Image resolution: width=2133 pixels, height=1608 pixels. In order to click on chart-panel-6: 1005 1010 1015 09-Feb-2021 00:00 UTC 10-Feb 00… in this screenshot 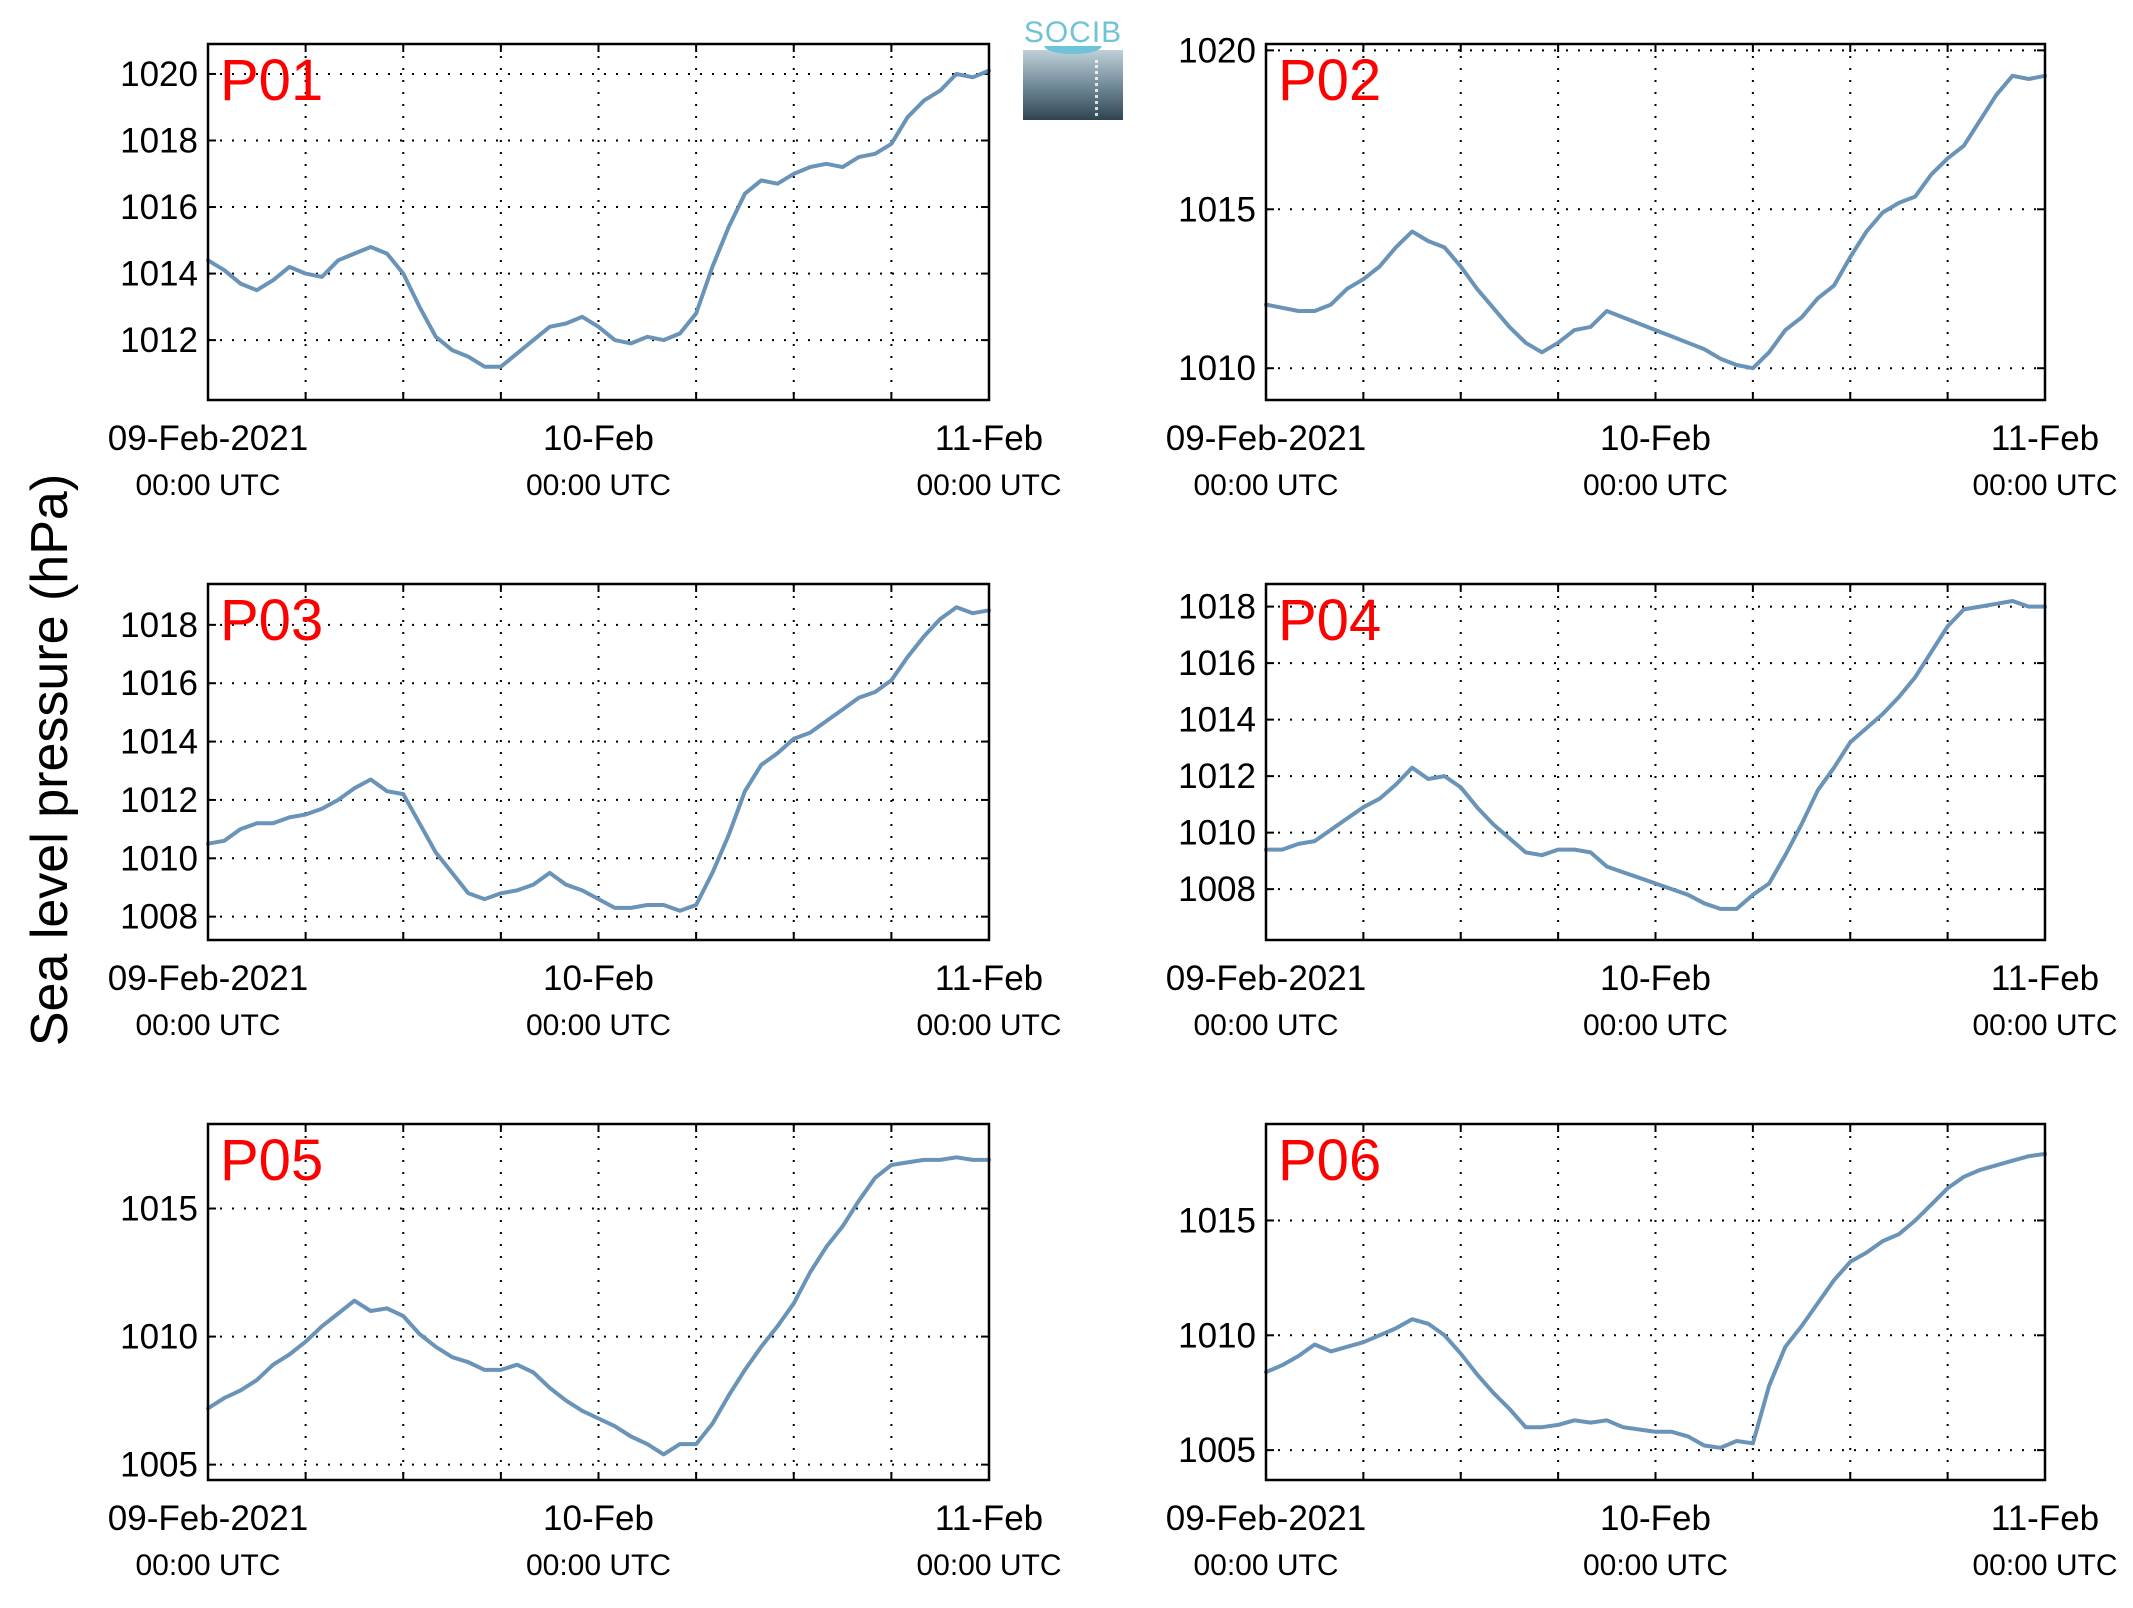, I will do `click(1642, 1352)`.